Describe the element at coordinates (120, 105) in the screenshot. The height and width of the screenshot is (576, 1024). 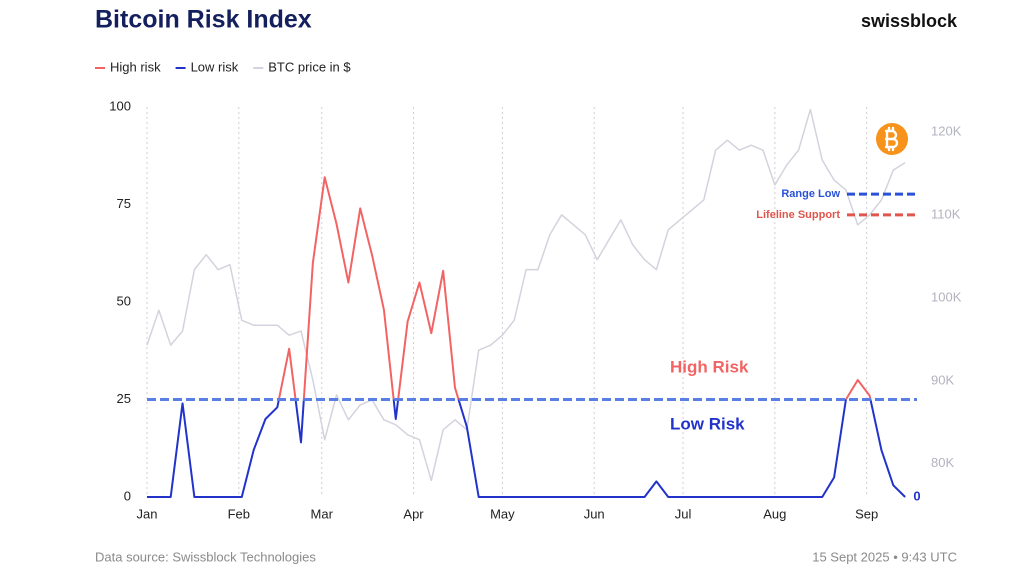
I see `y-tick-label: 100` at that location.